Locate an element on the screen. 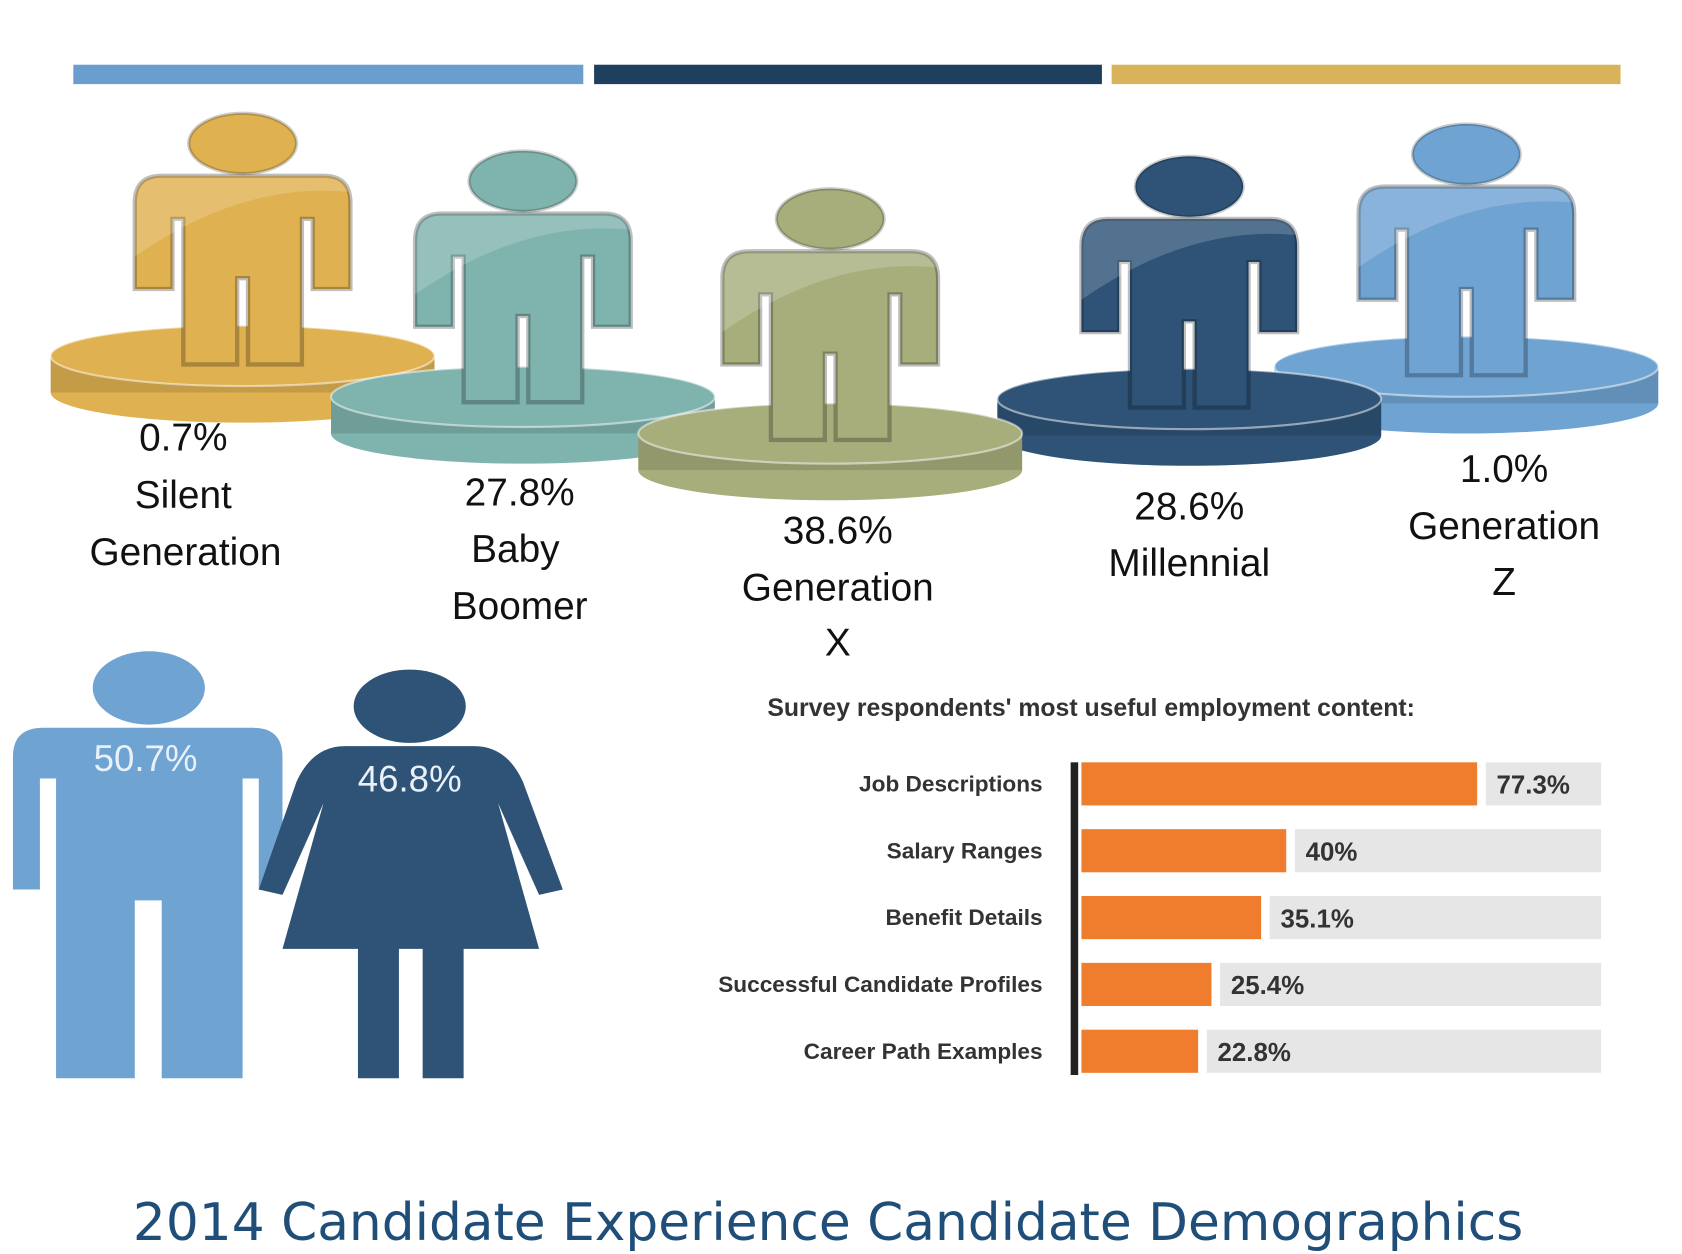 The height and width of the screenshot is (1254, 1682). generation-figure-millennial is located at coordinates (1189, 310).